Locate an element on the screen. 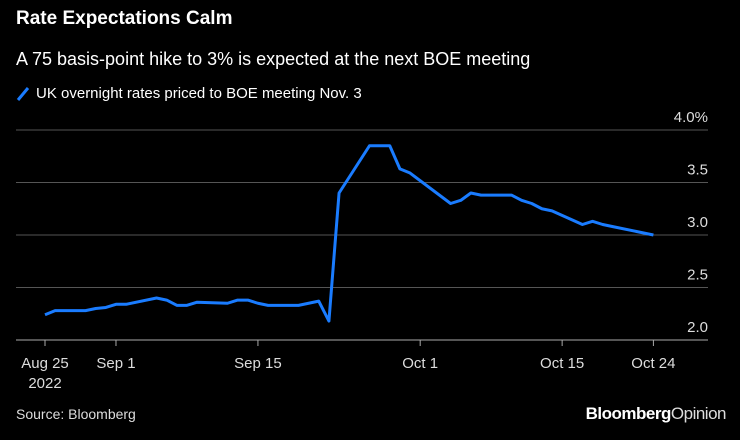 This screenshot has height=440, width=740. x-tick-label: Aug 25 is located at coordinates (45, 363).